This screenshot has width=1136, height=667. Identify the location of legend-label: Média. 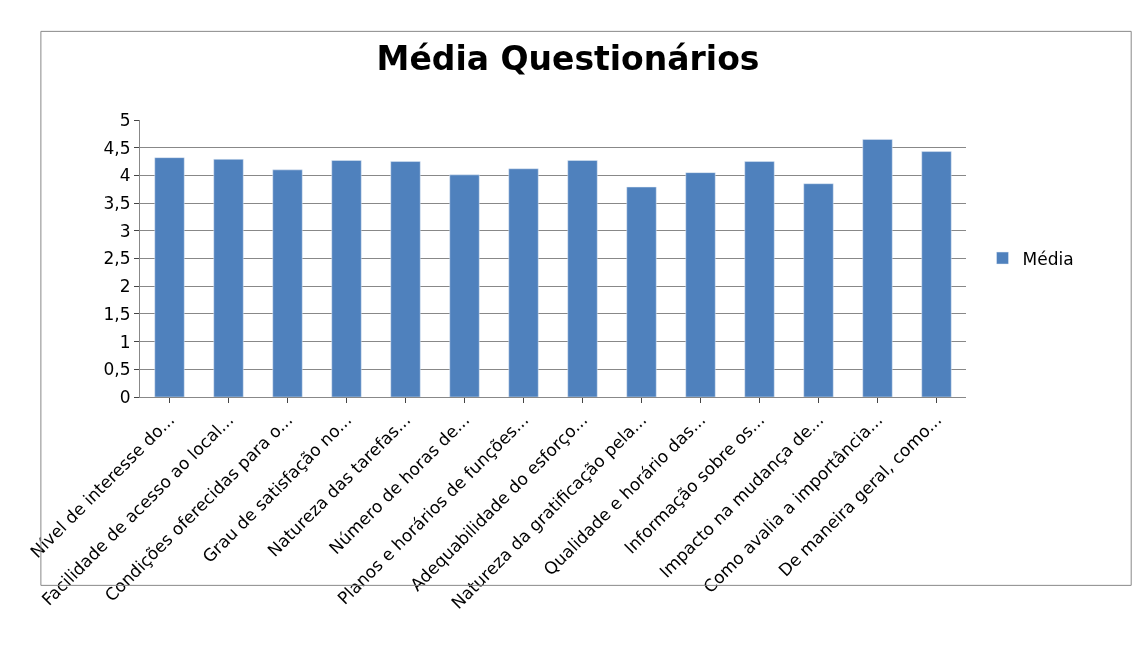
(1048, 258).